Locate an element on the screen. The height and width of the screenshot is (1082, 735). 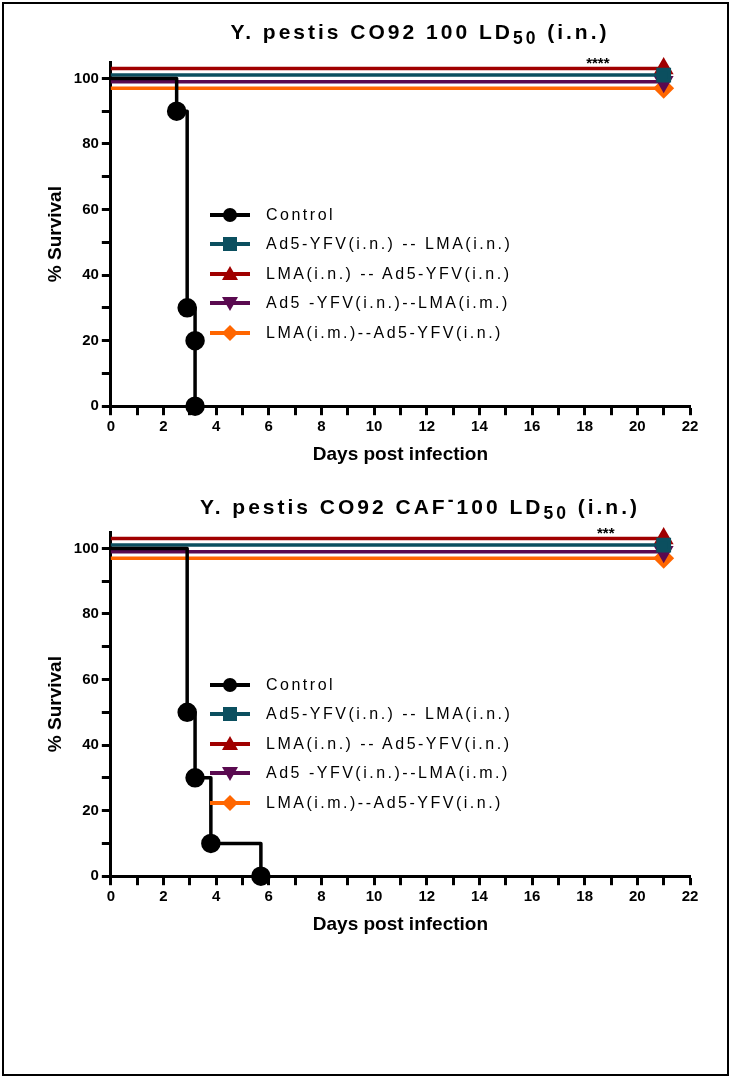
chart-title: Y. pestis CO92 CAF$^{-}$100 LD$_{50}$ (i.n.) is located at coordinates (420, 507).